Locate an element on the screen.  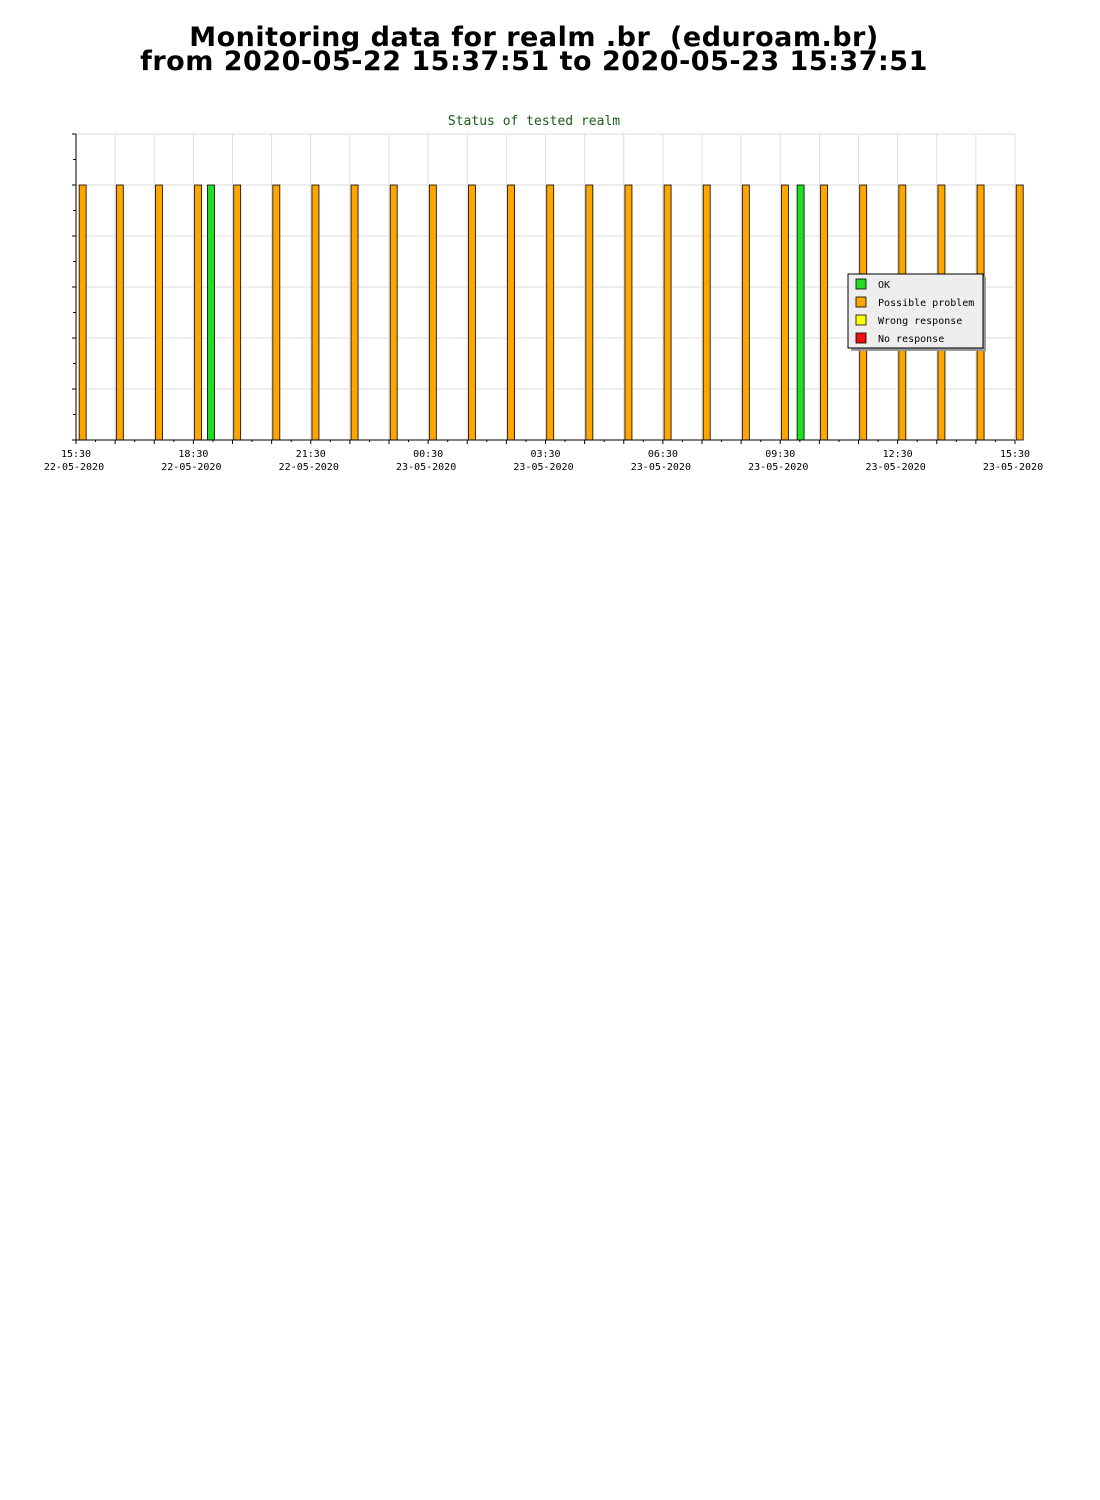
x-tick-time-label: 18:30 is located at coordinates (193, 454).